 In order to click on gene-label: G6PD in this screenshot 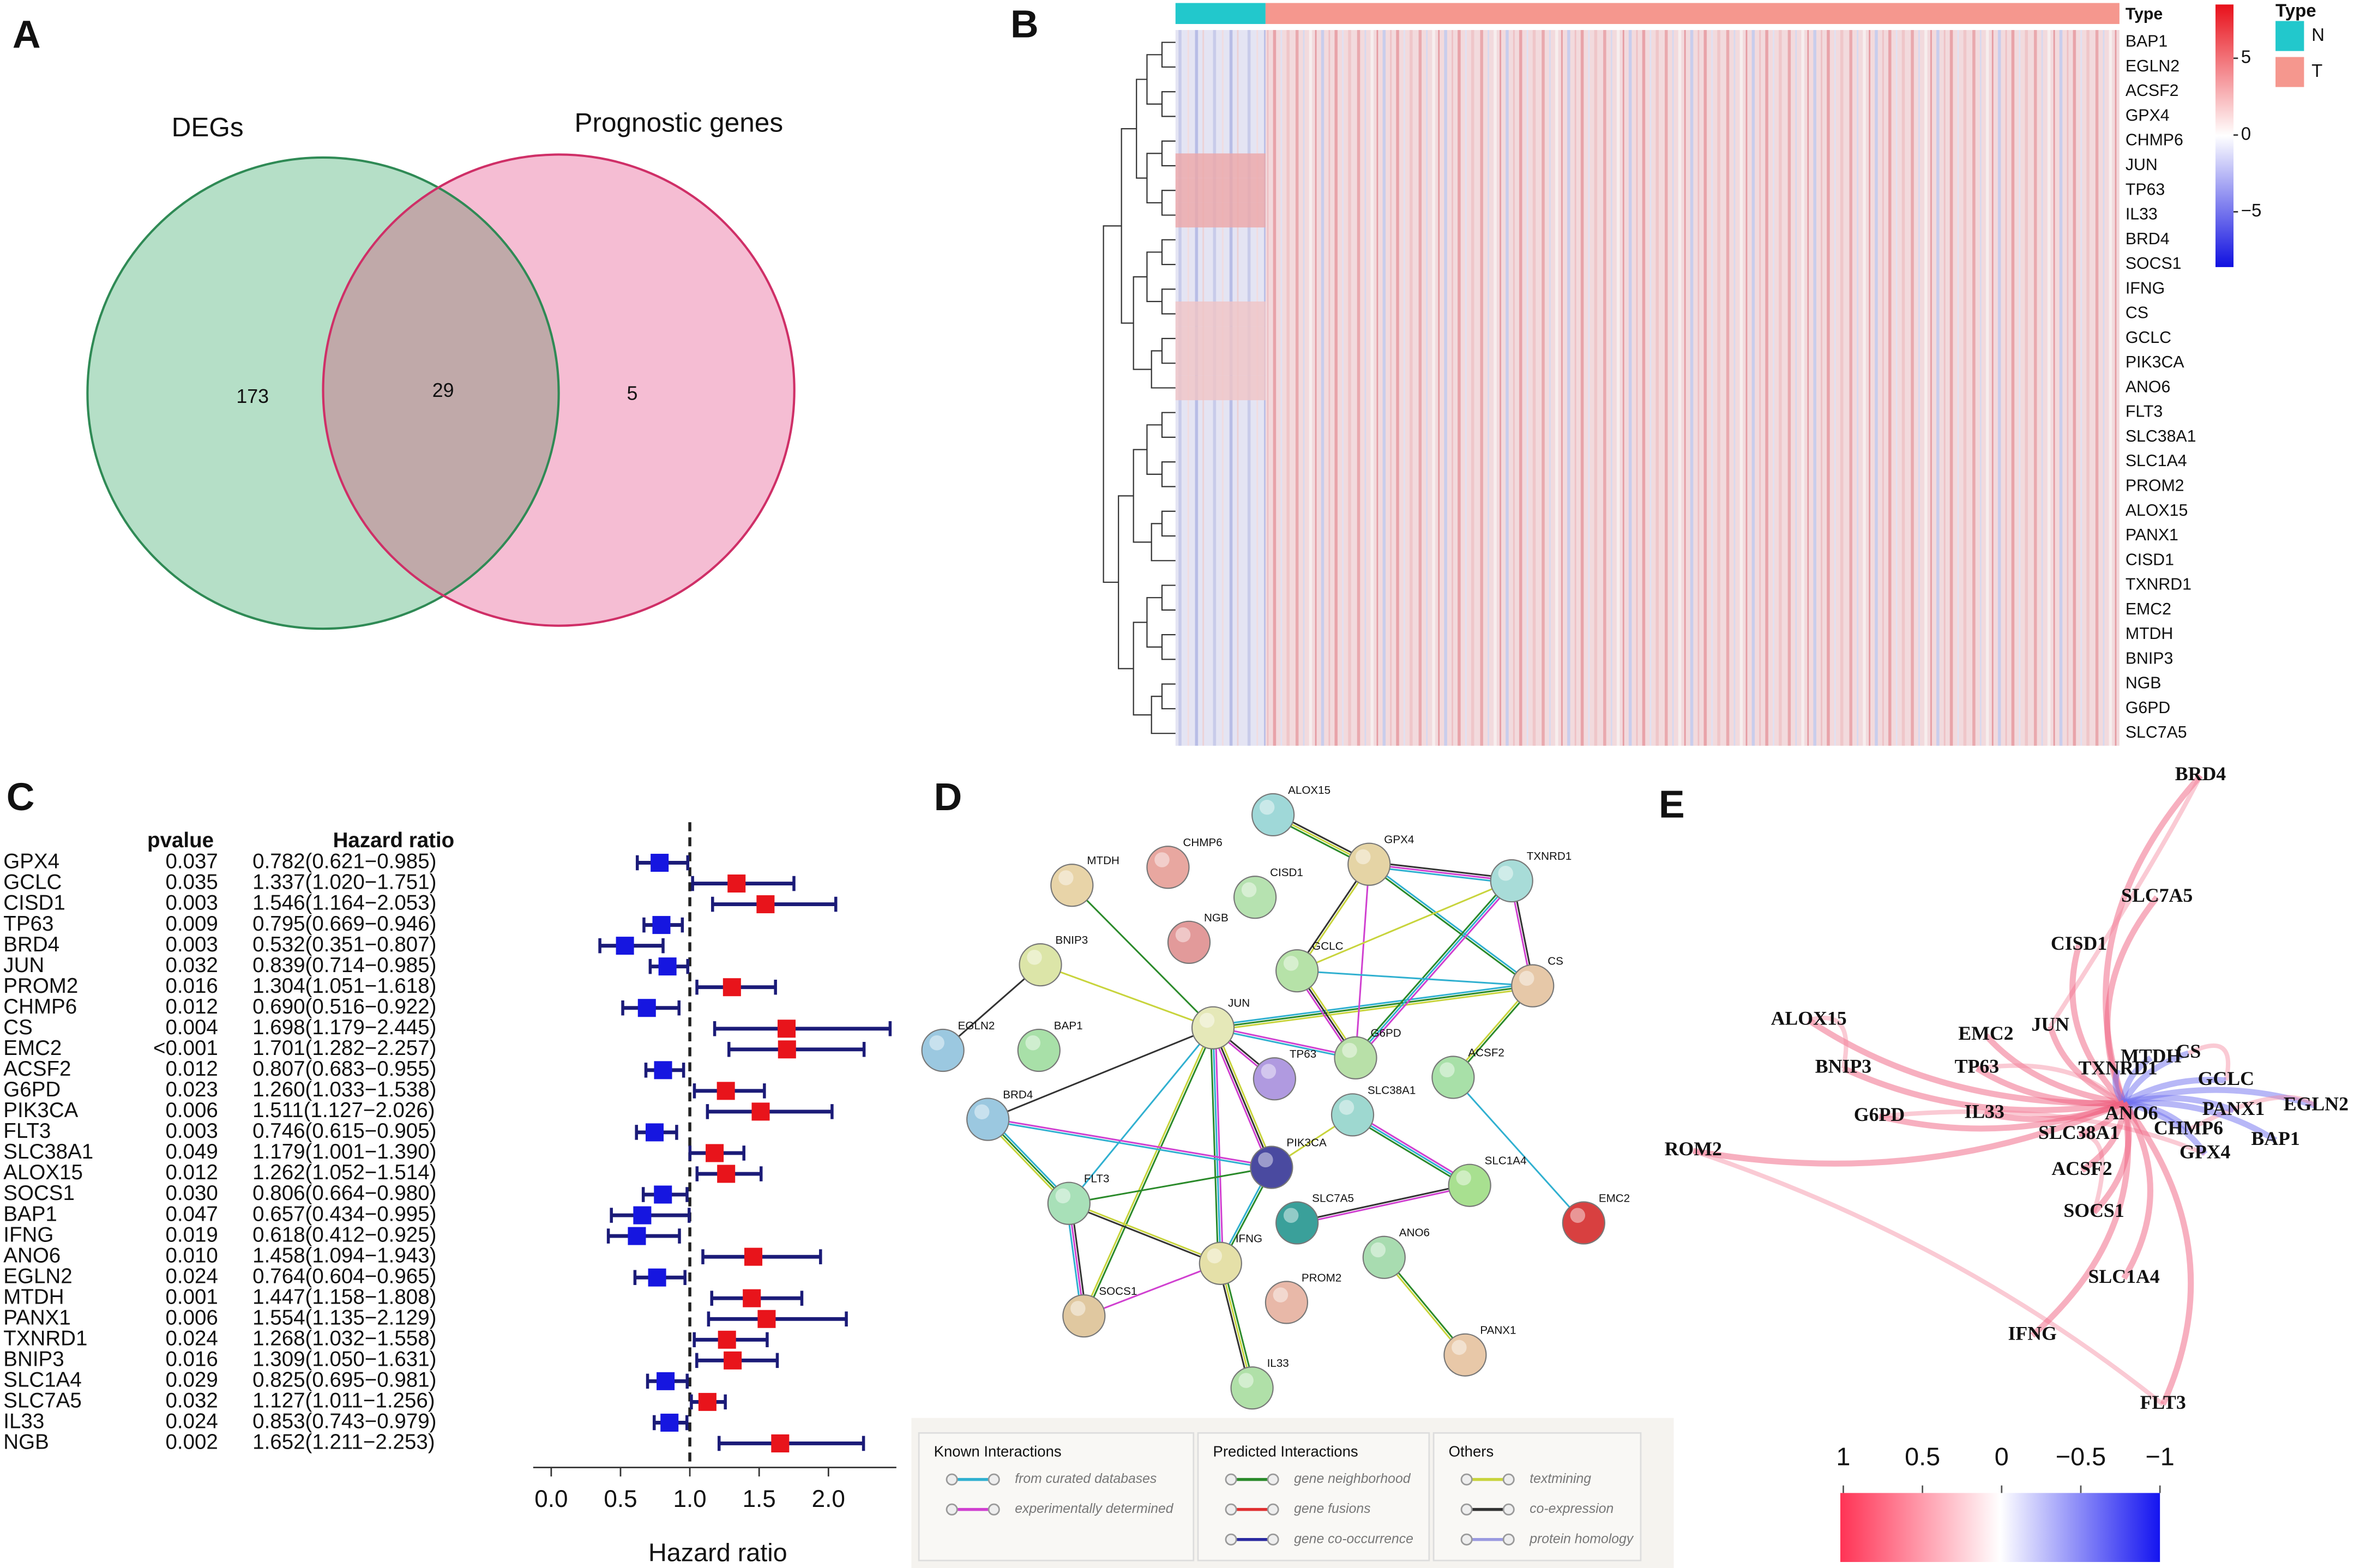, I will do `click(1879, 1114)`.